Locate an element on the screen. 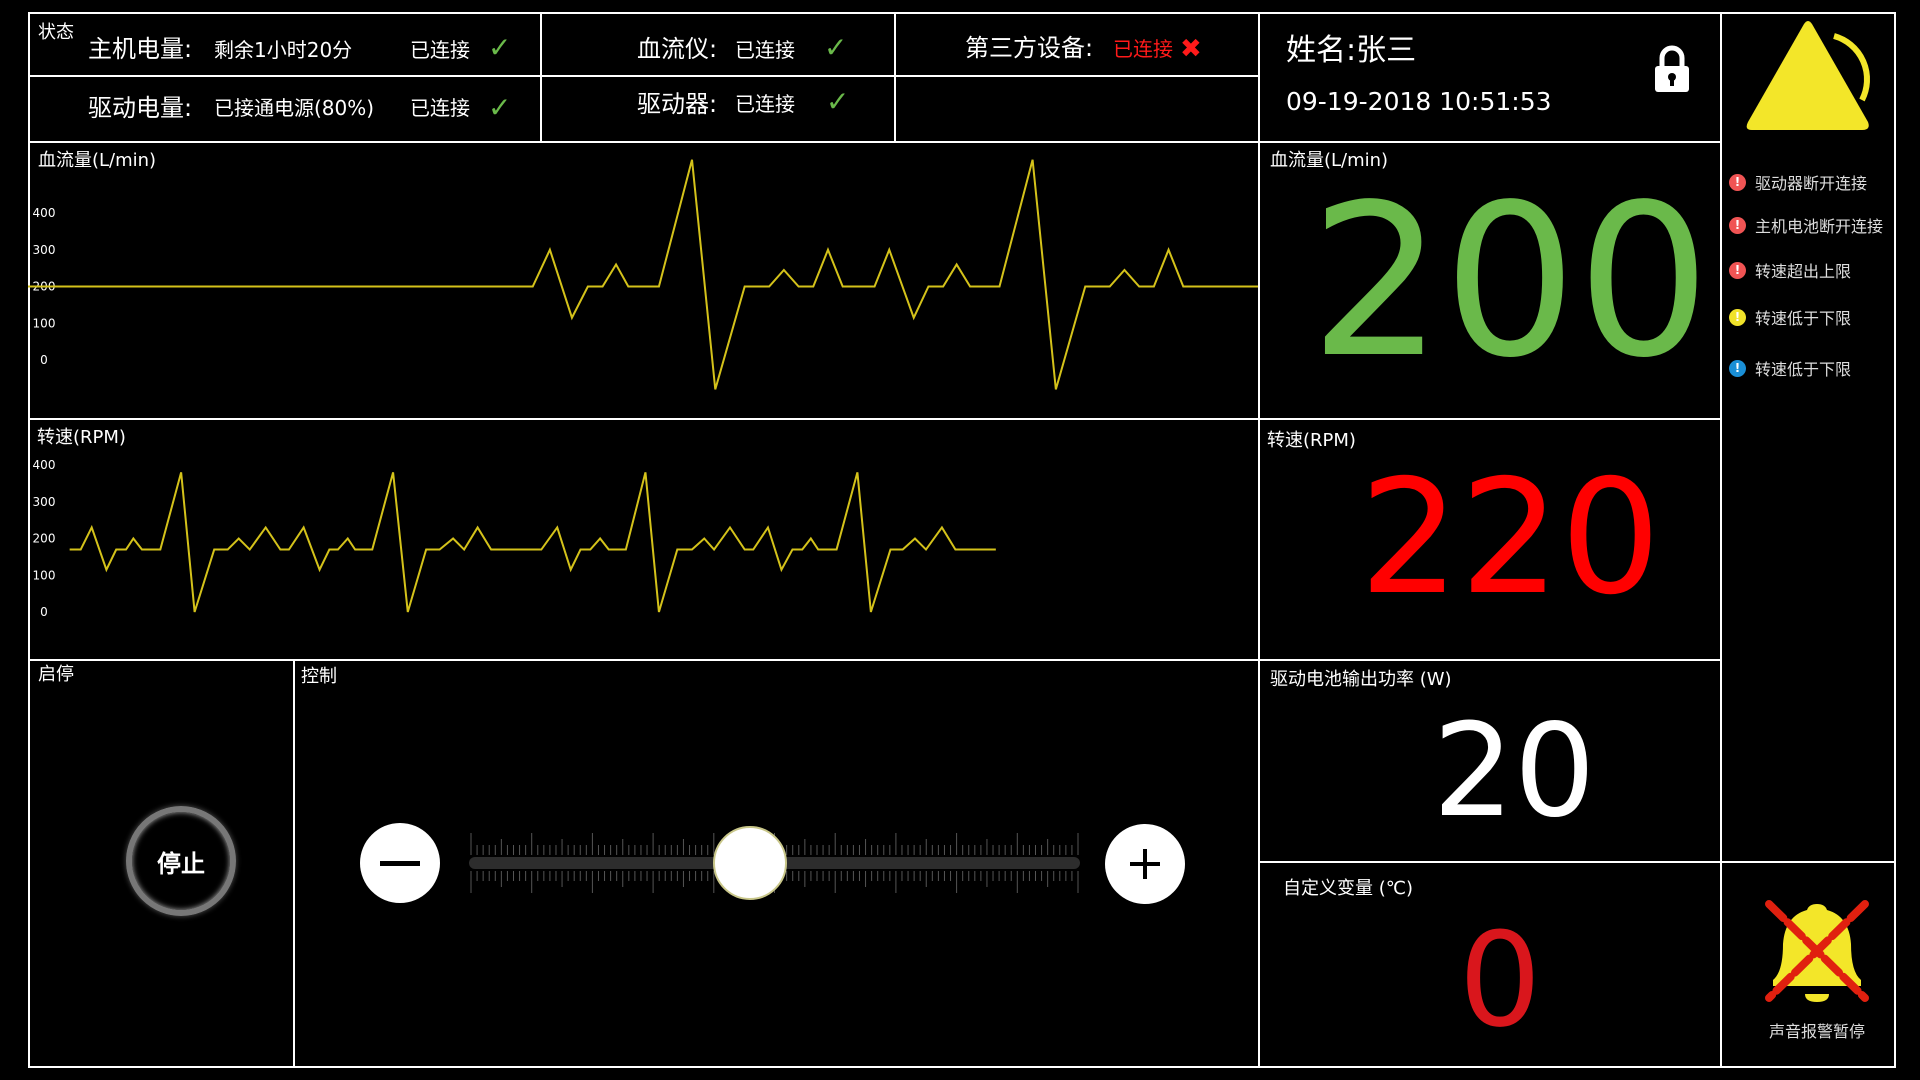 The height and width of the screenshot is (1080, 1920). alarm-item: ! 转速超出上限 is located at coordinates (1790, 270).